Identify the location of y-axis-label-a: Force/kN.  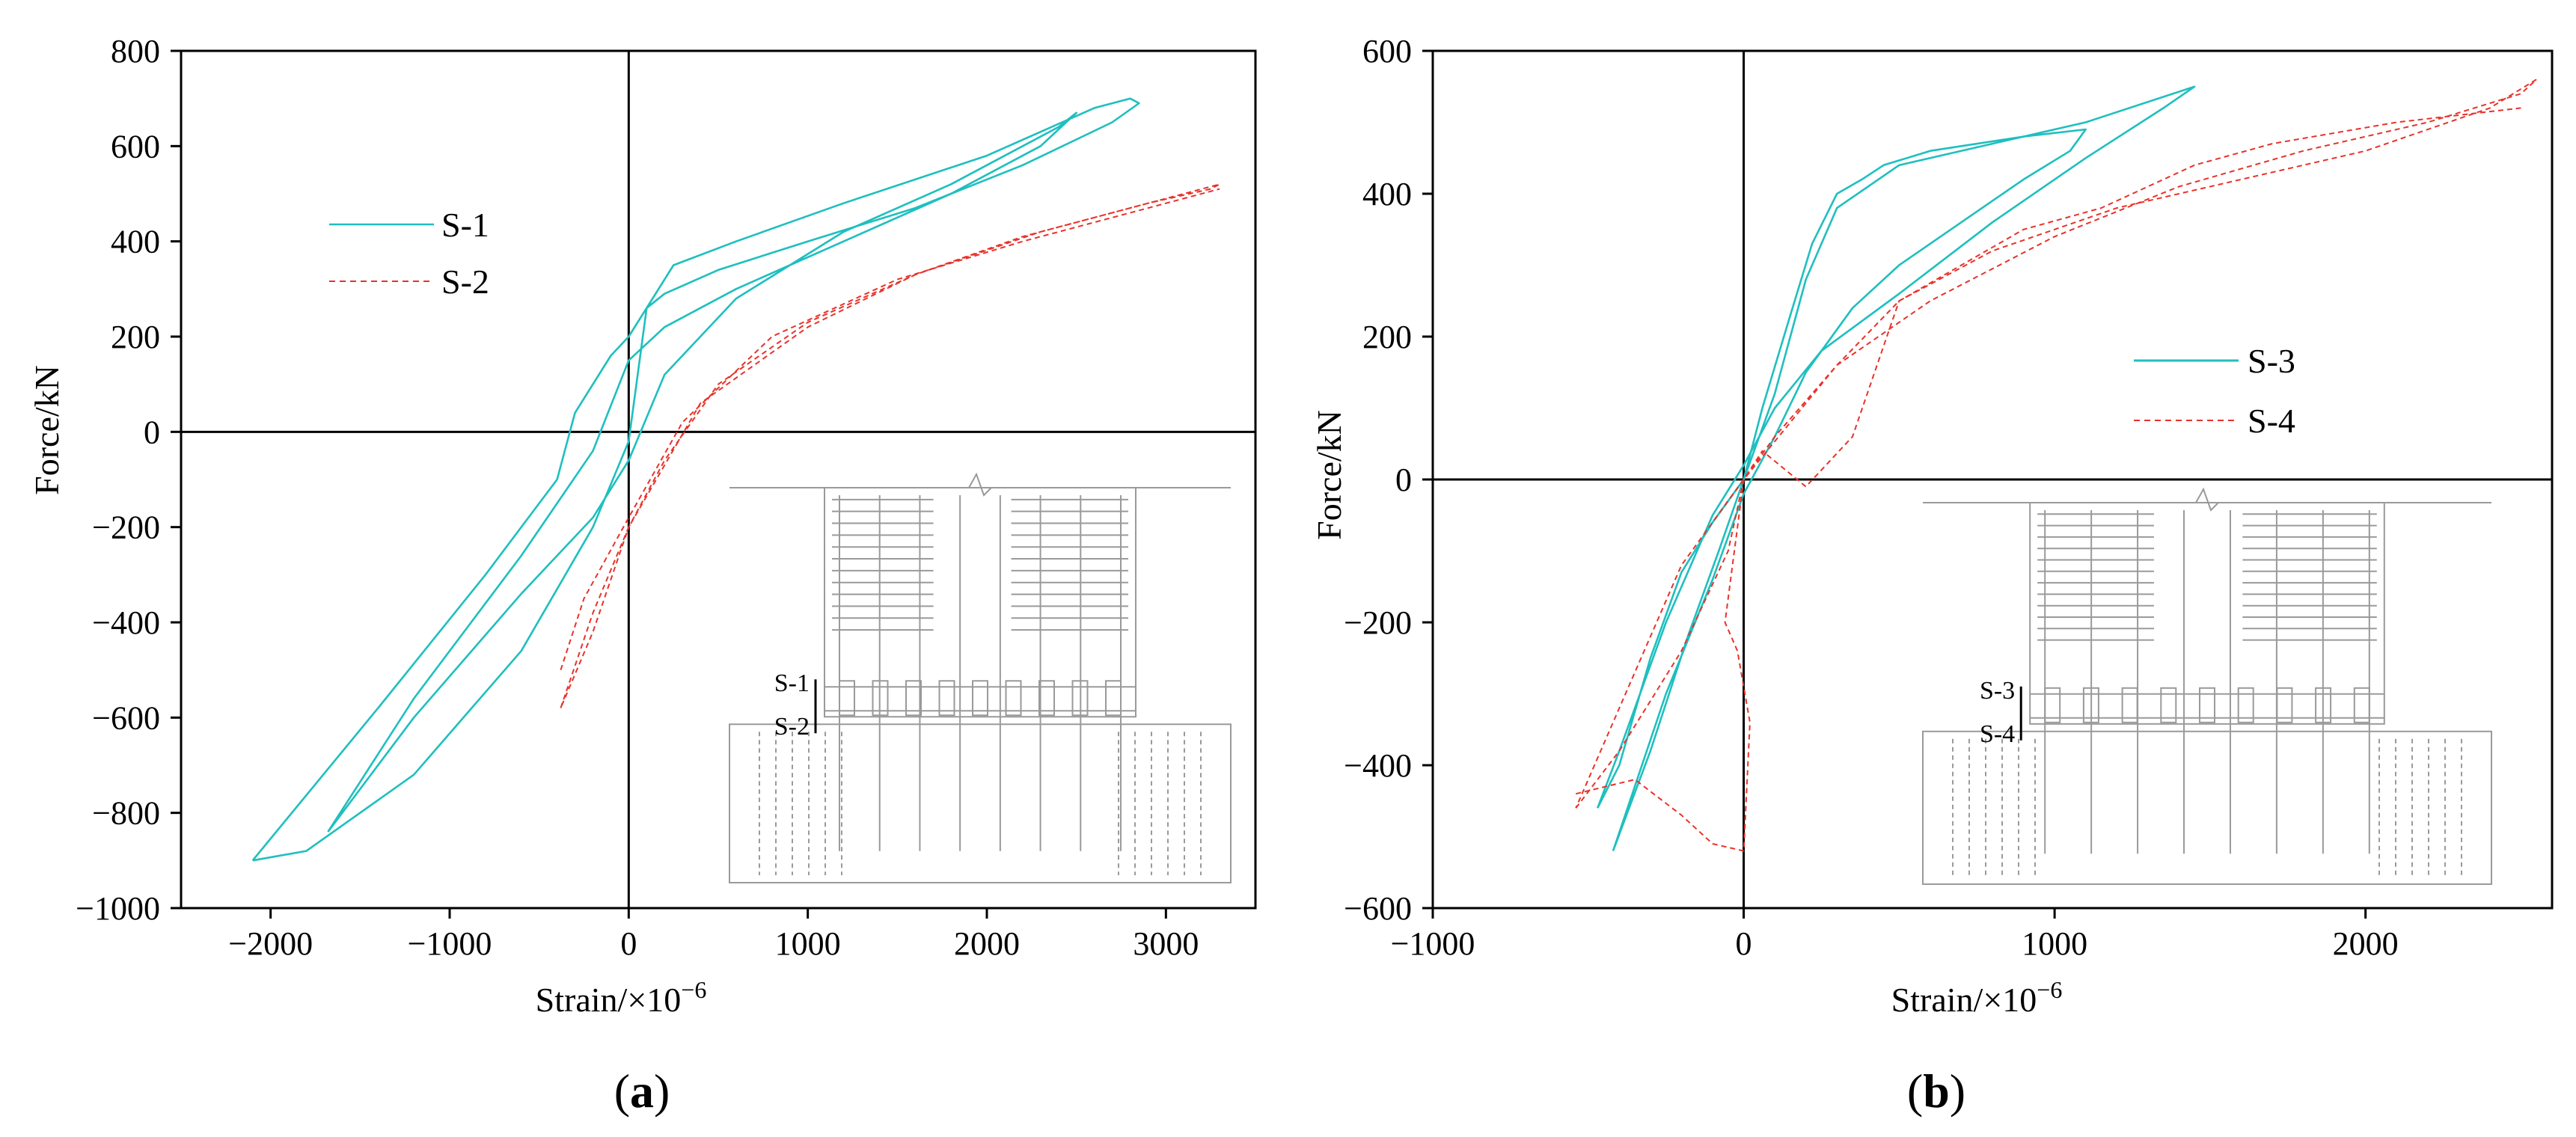
(47, 430).